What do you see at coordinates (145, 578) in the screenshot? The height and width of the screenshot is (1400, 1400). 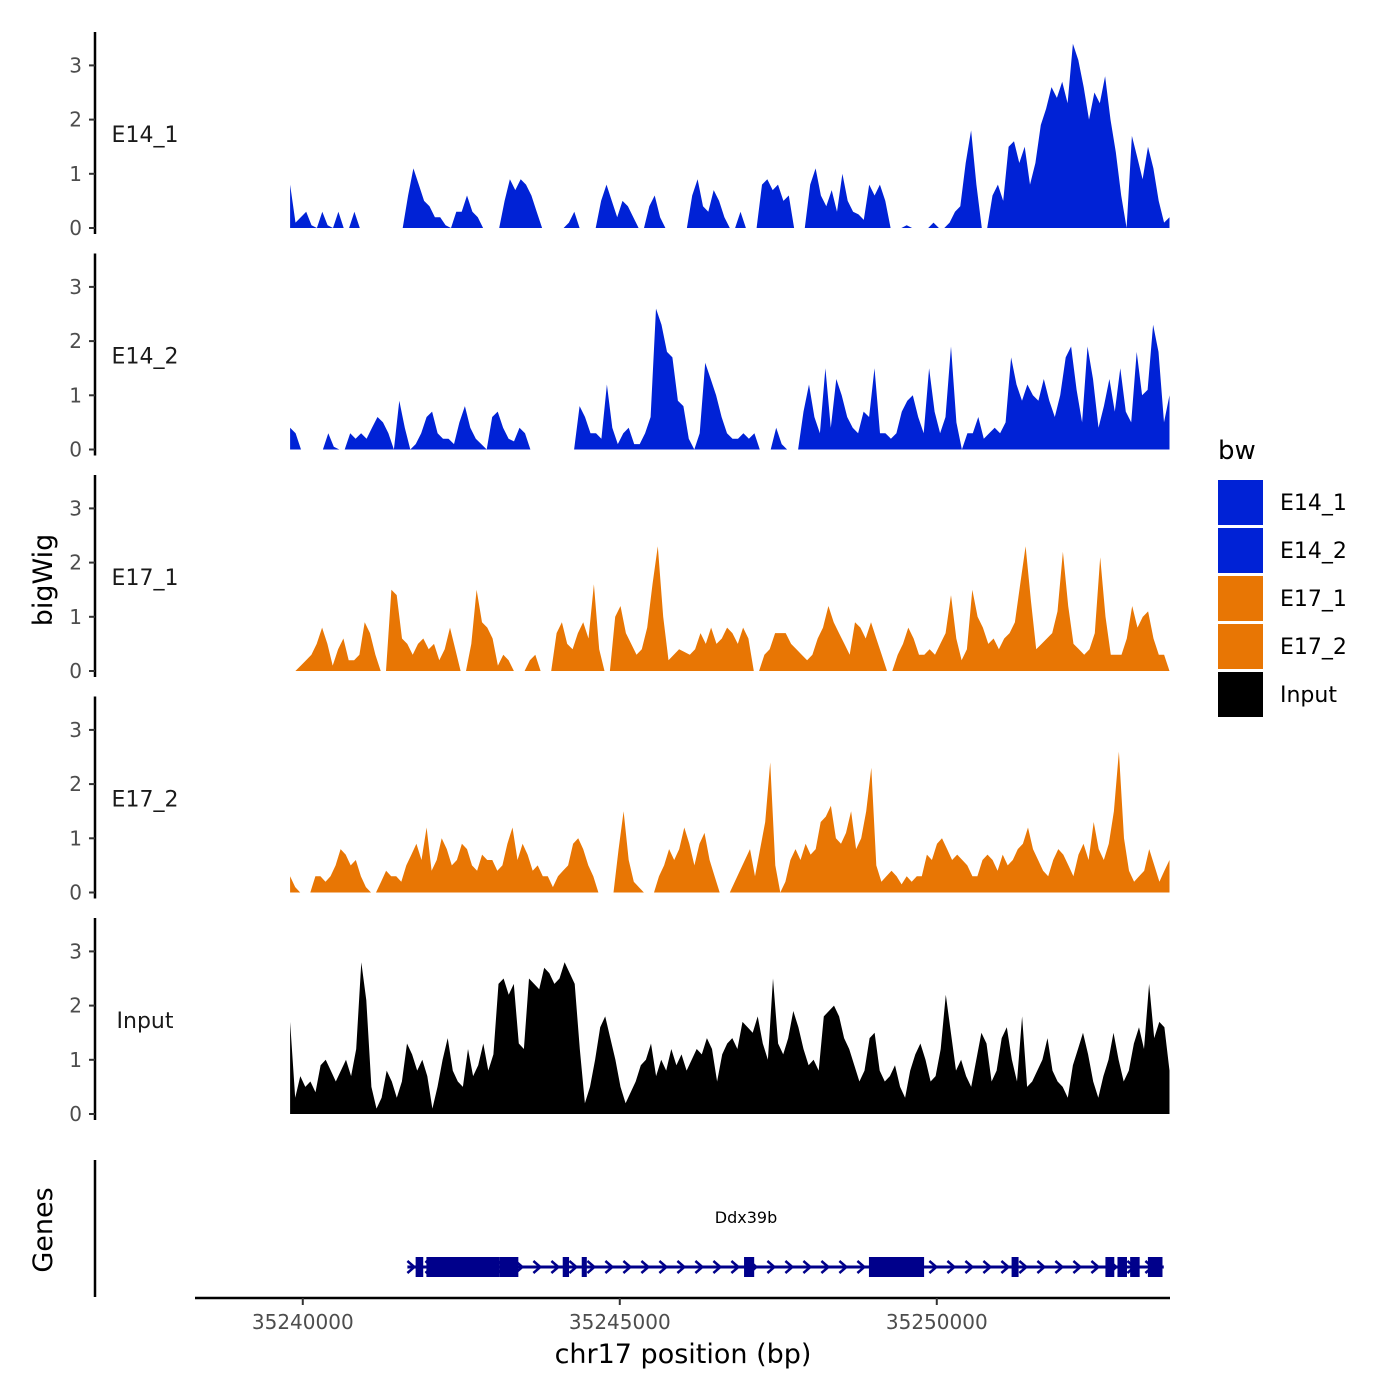 I see `track-label: E17_1` at bounding box center [145, 578].